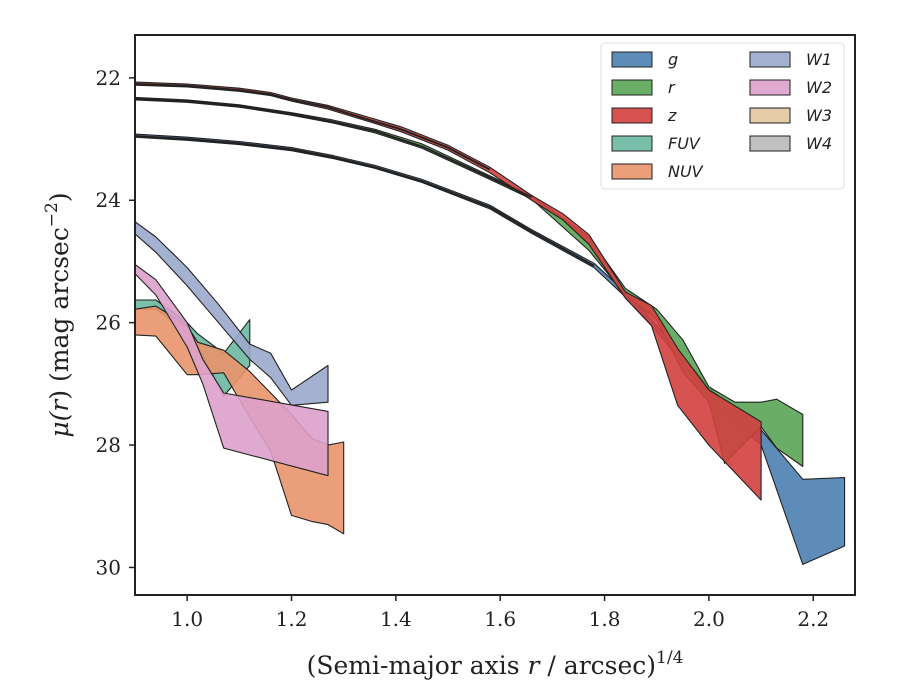 The height and width of the screenshot is (700, 900). What do you see at coordinates (232, 313) in the screenshot?
I see `band-w1` at bounding box center [232, 313].